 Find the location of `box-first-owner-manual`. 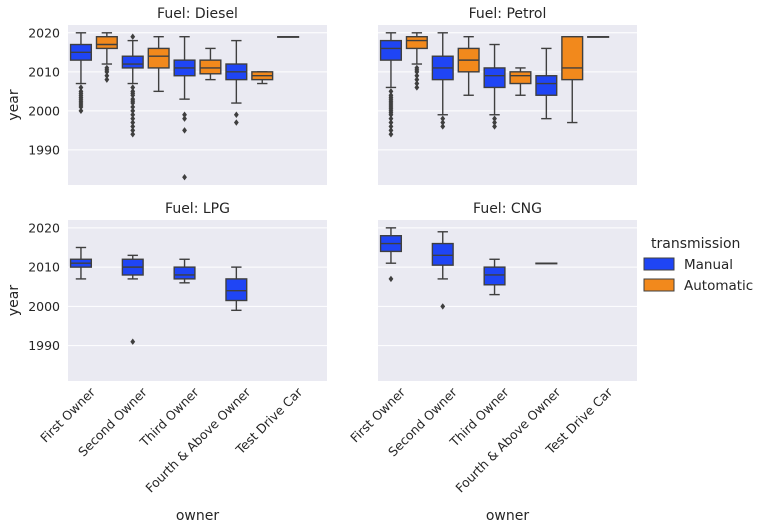

box-first-owner-manual is located at coordinates (391, 50).